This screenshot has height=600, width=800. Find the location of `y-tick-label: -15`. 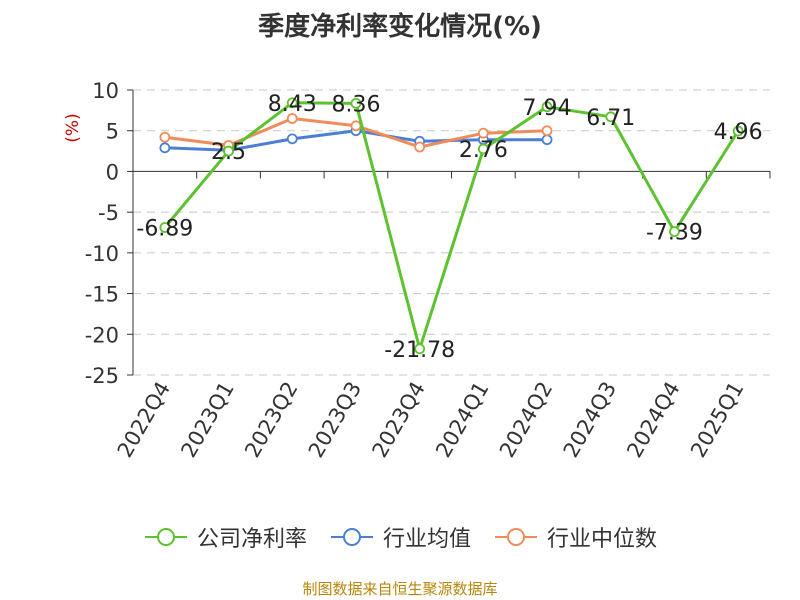

y-tick-label: -15 is located at coordinates (102, 295).